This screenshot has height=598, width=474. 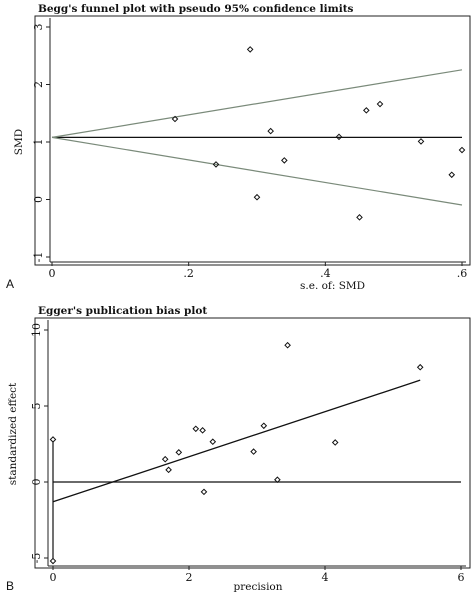 I want to click on lower-confidence-limit, so click(x=257, y=171).